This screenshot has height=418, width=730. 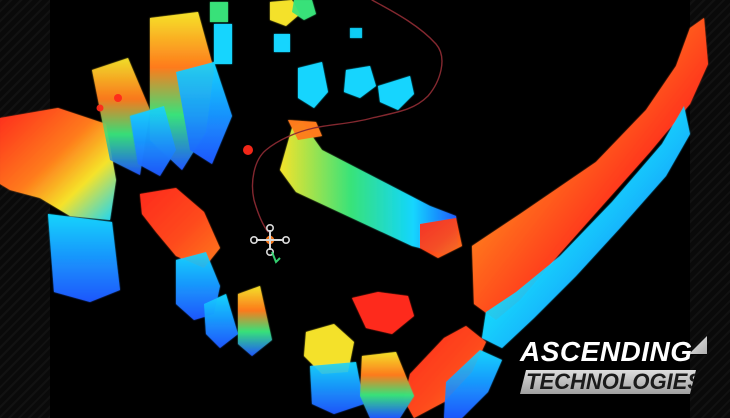 What do you see at coordinates (610, 368) in the screenshot?
I see `ascending-technologies-logo: ASCENDING TECHNOLOGIES` at bounding box center [610, 368].